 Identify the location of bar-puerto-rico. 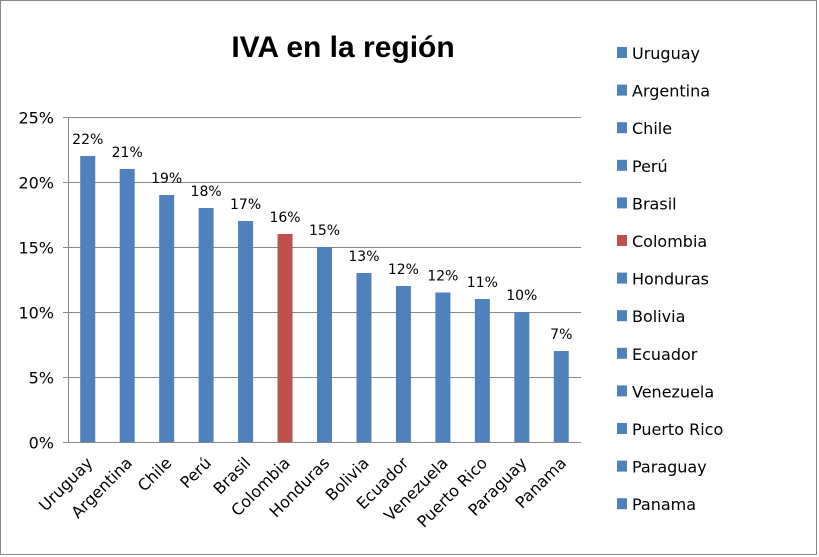
(482, 370).